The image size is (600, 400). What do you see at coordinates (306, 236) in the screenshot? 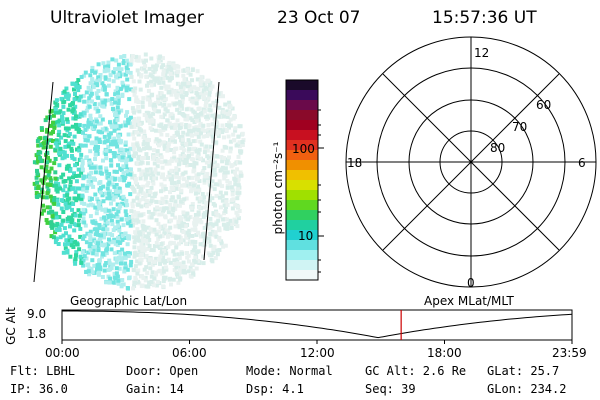
I see `colorbar-tick-label-10: 10` at bounding box center [306, 236].